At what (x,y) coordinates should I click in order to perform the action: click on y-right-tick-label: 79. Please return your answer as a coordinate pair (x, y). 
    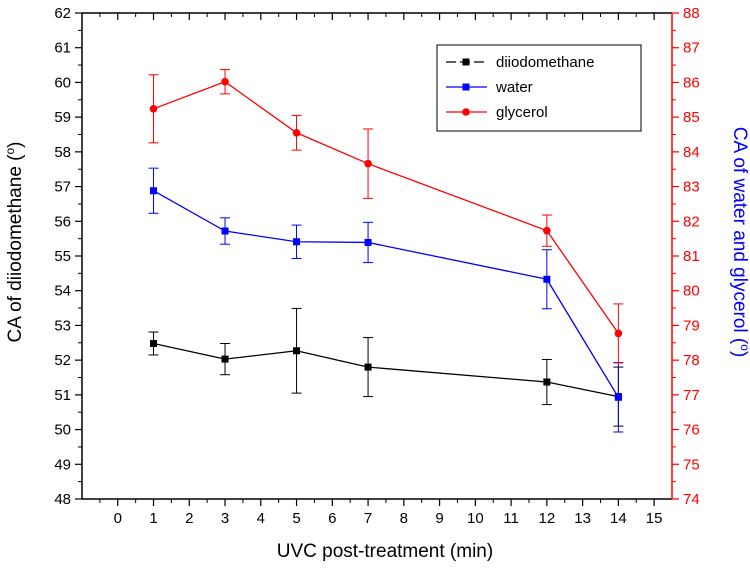
    Looking at the image, I should click on (691, 325).